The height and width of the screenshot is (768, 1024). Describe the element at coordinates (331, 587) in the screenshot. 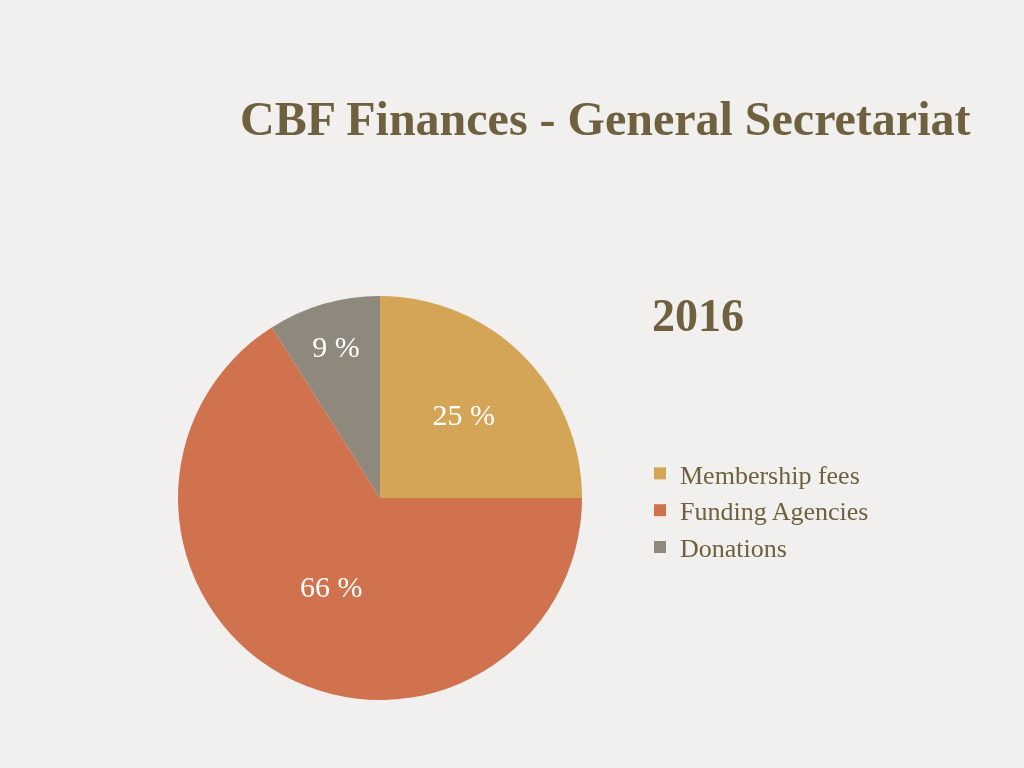

I see `data-label: 66 %` at that location.